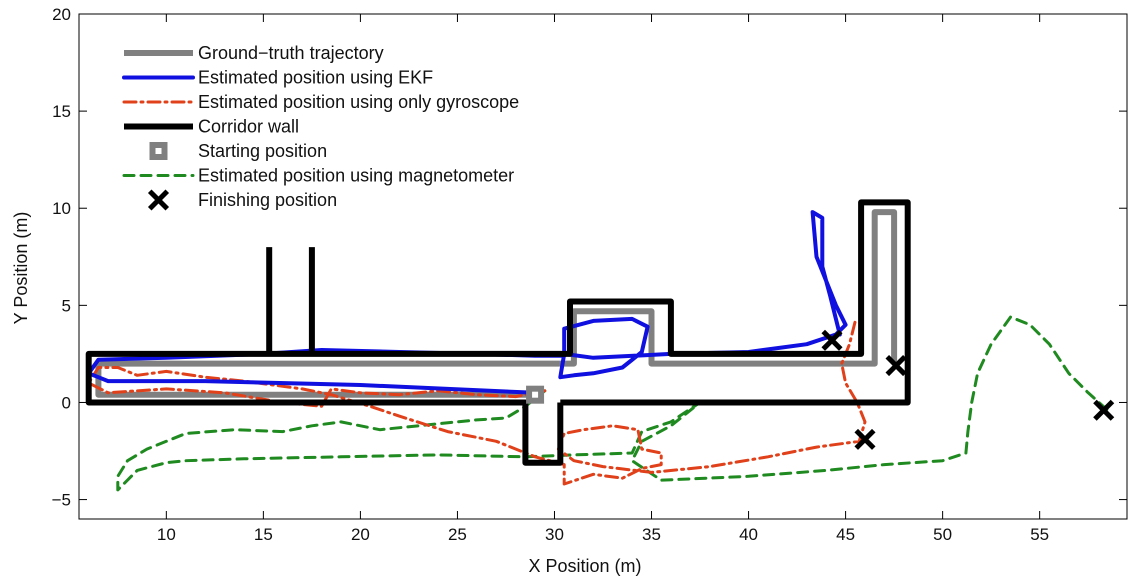  Describe the element at coordinates (942, 534) in the screenshot. I see `x-tick-label-8: 50` at that location.